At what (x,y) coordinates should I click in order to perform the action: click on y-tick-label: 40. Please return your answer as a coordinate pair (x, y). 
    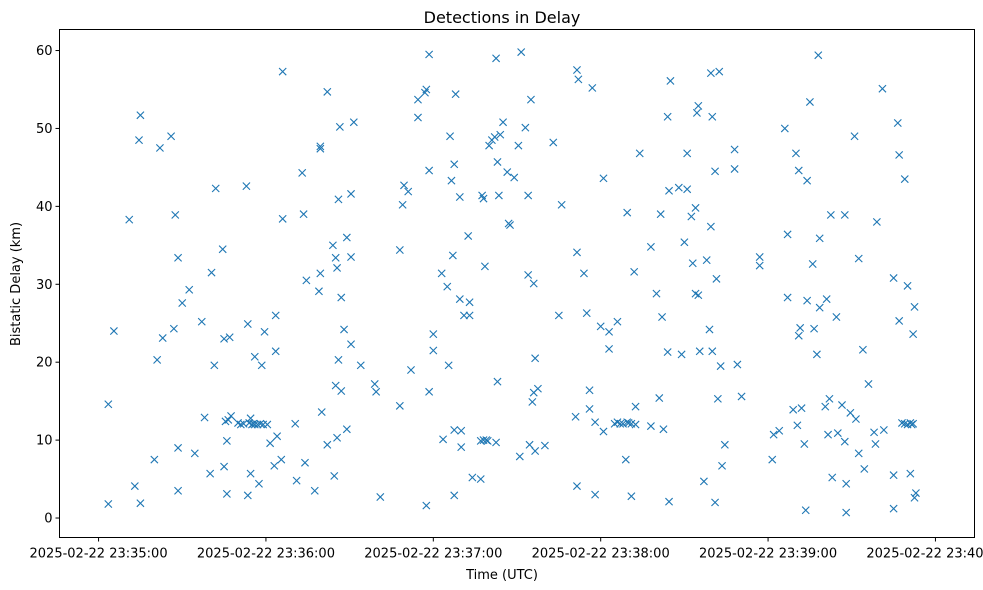
    Looking at the image, I should click on (44, 207).